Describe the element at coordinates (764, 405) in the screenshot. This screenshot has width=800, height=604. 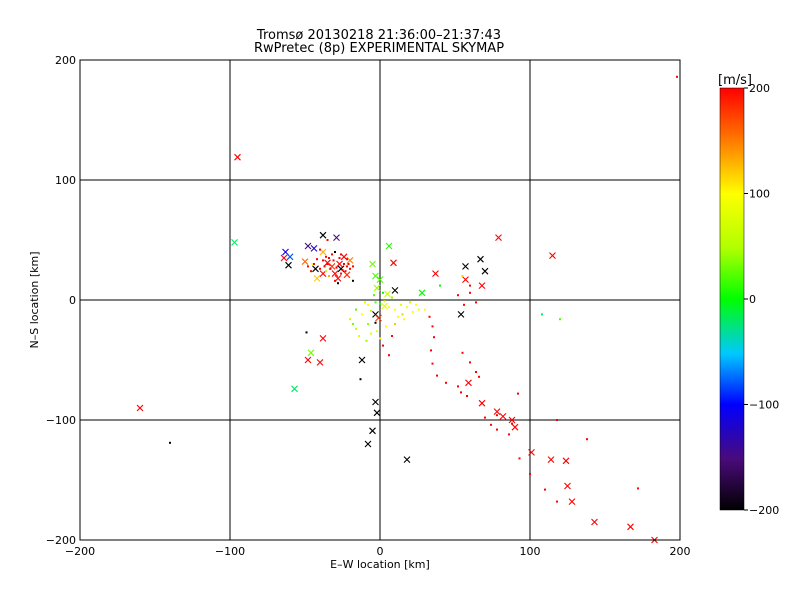
I see `colorbar-tick-label: −100` at that location.